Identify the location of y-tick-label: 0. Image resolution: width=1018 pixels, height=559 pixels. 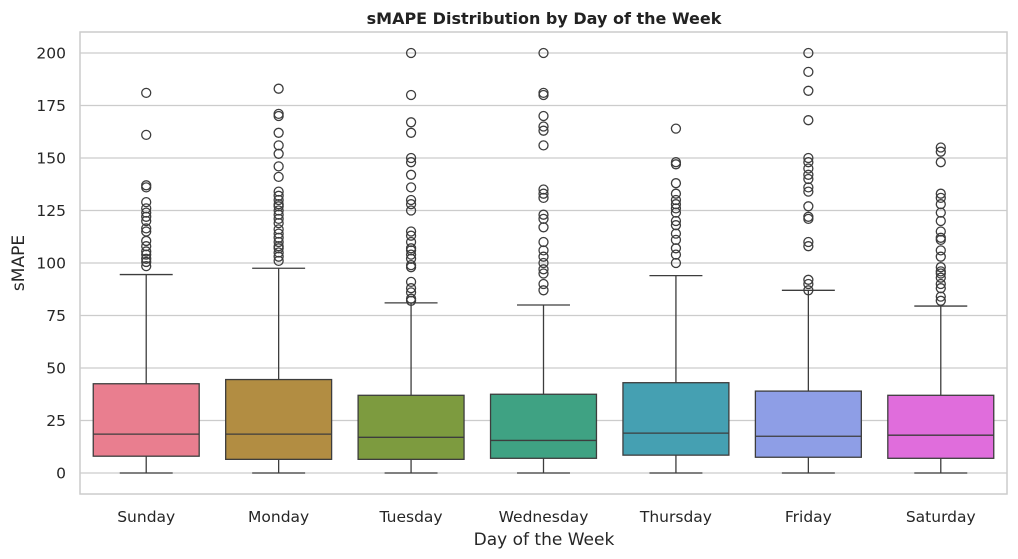
(61, 474).